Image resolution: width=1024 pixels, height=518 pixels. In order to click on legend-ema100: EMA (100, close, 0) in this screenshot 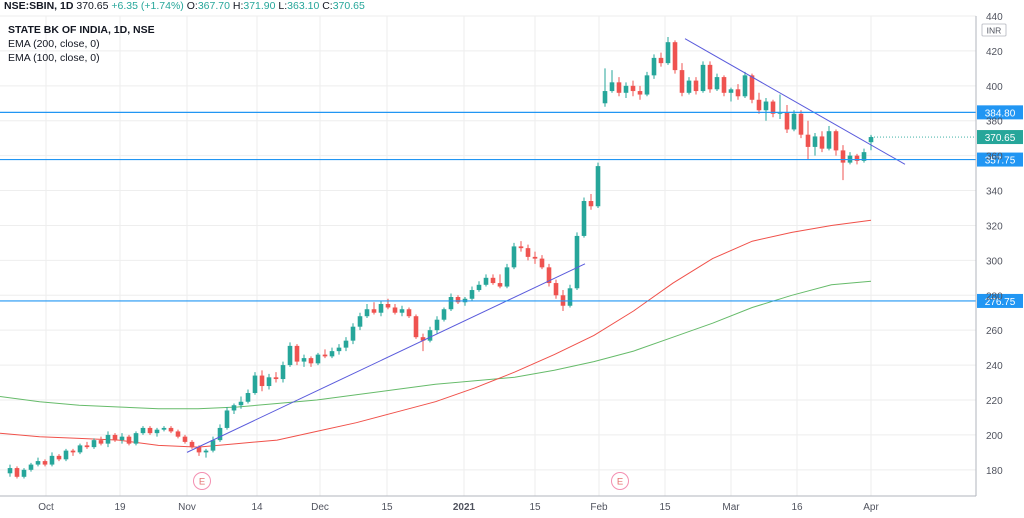, I will do `click(54, 58)`.